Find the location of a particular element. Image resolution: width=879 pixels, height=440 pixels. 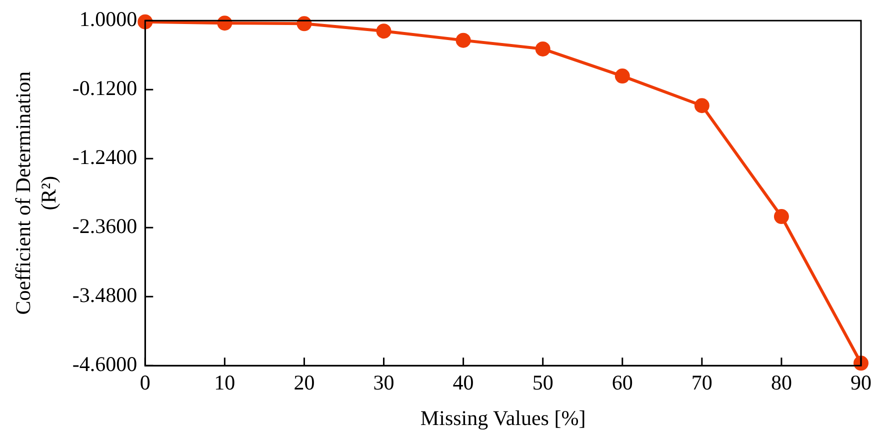

y-tick-label: -3.4800 is located at coordinates (105, 295).